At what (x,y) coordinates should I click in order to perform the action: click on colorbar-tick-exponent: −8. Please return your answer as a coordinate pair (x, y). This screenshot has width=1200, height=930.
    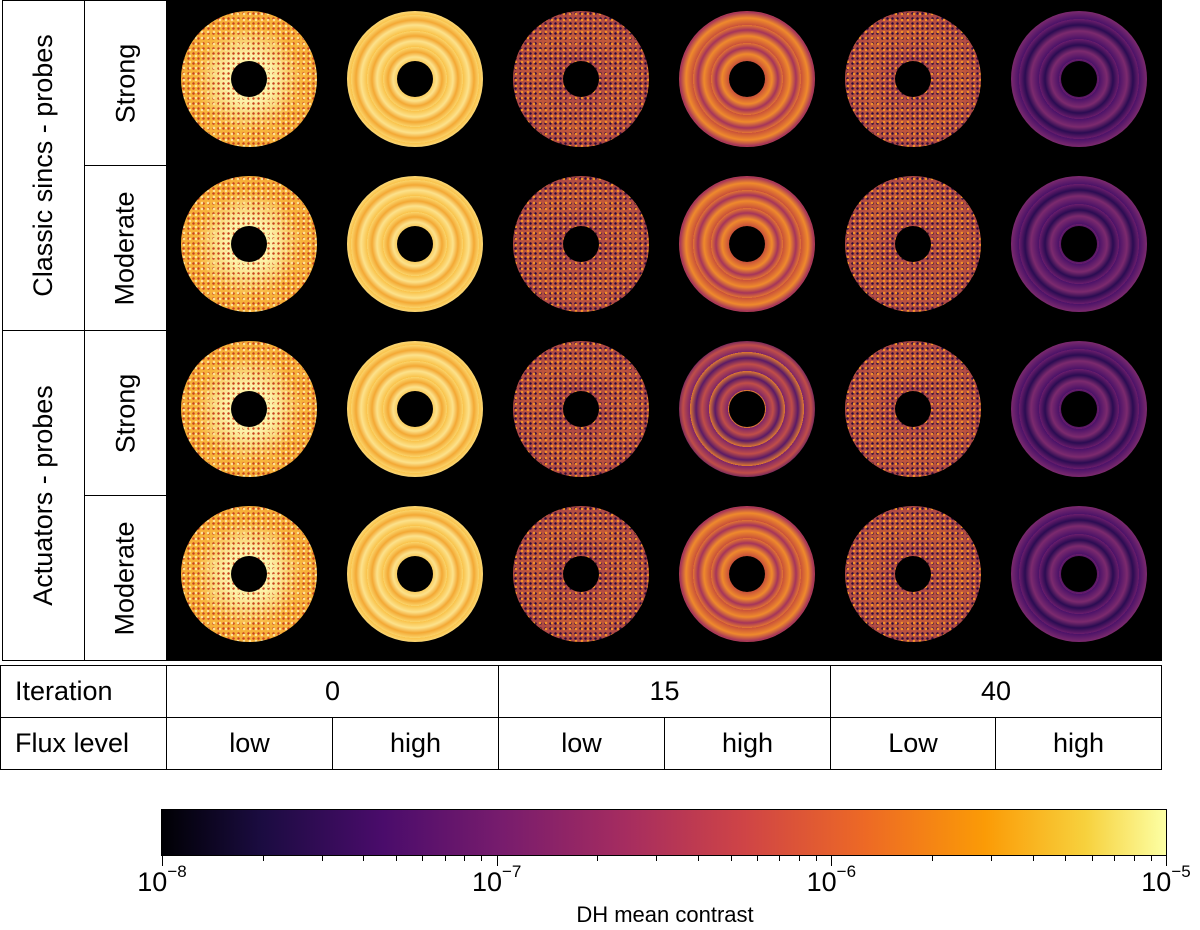
    Looking at the image, I should click on (177, 871).